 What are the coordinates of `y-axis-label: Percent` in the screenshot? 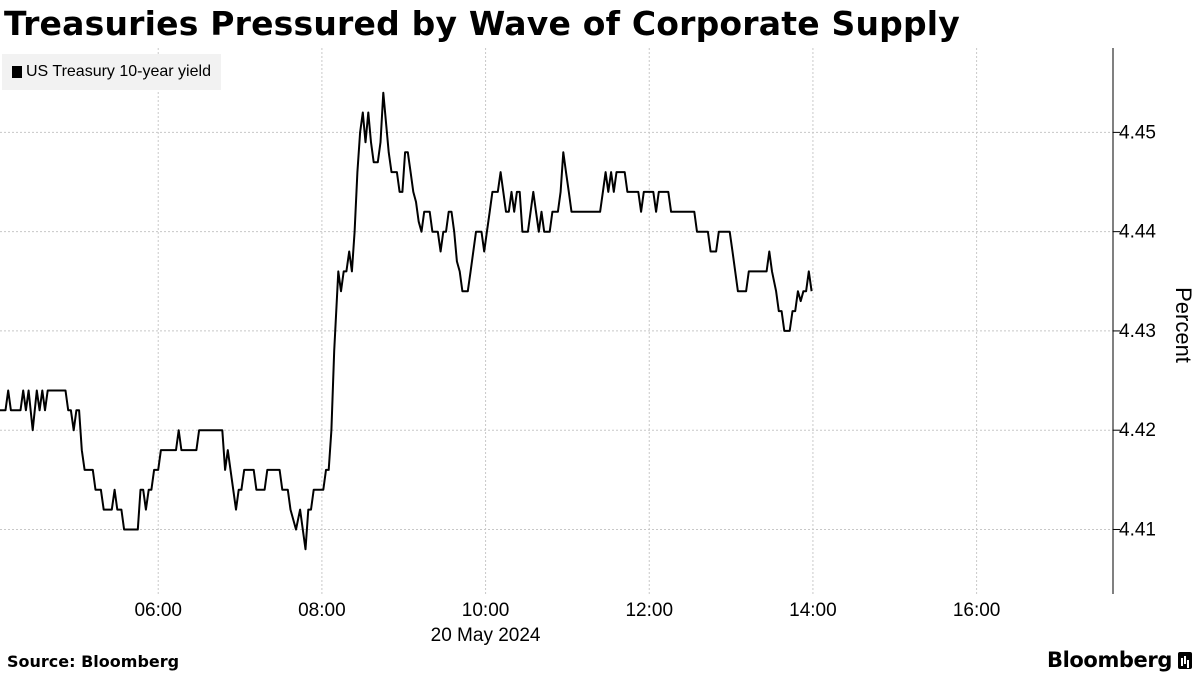 It's located at (1183, 325).